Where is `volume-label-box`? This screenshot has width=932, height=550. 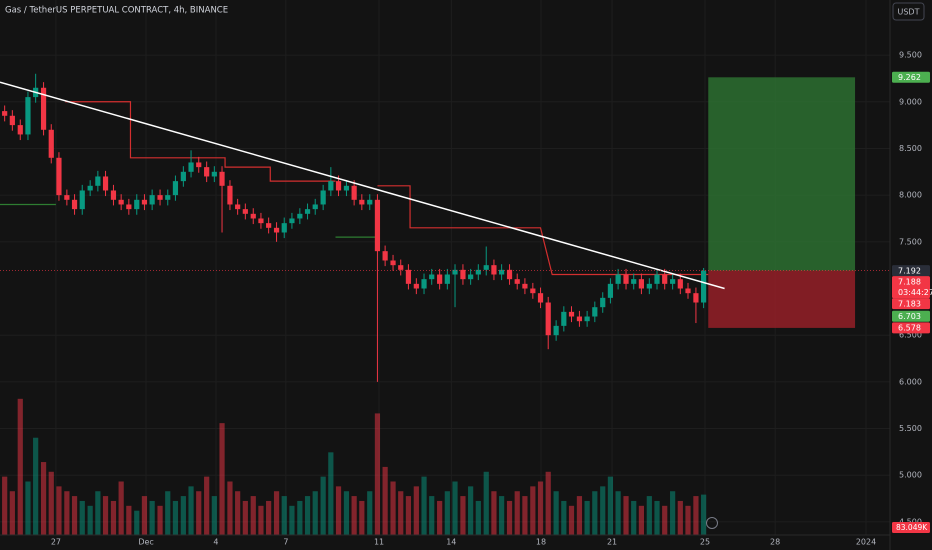
volume-label-box is located at coordinates (911, 527).